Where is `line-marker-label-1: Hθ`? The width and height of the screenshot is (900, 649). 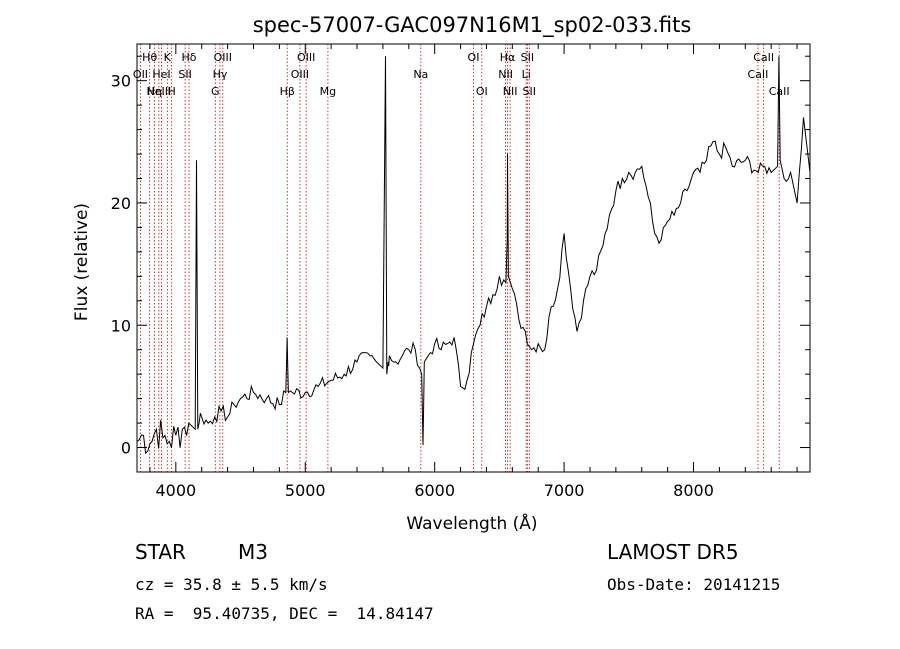 line-marker-label-1: Hθ is located at coordinates (149, 57).